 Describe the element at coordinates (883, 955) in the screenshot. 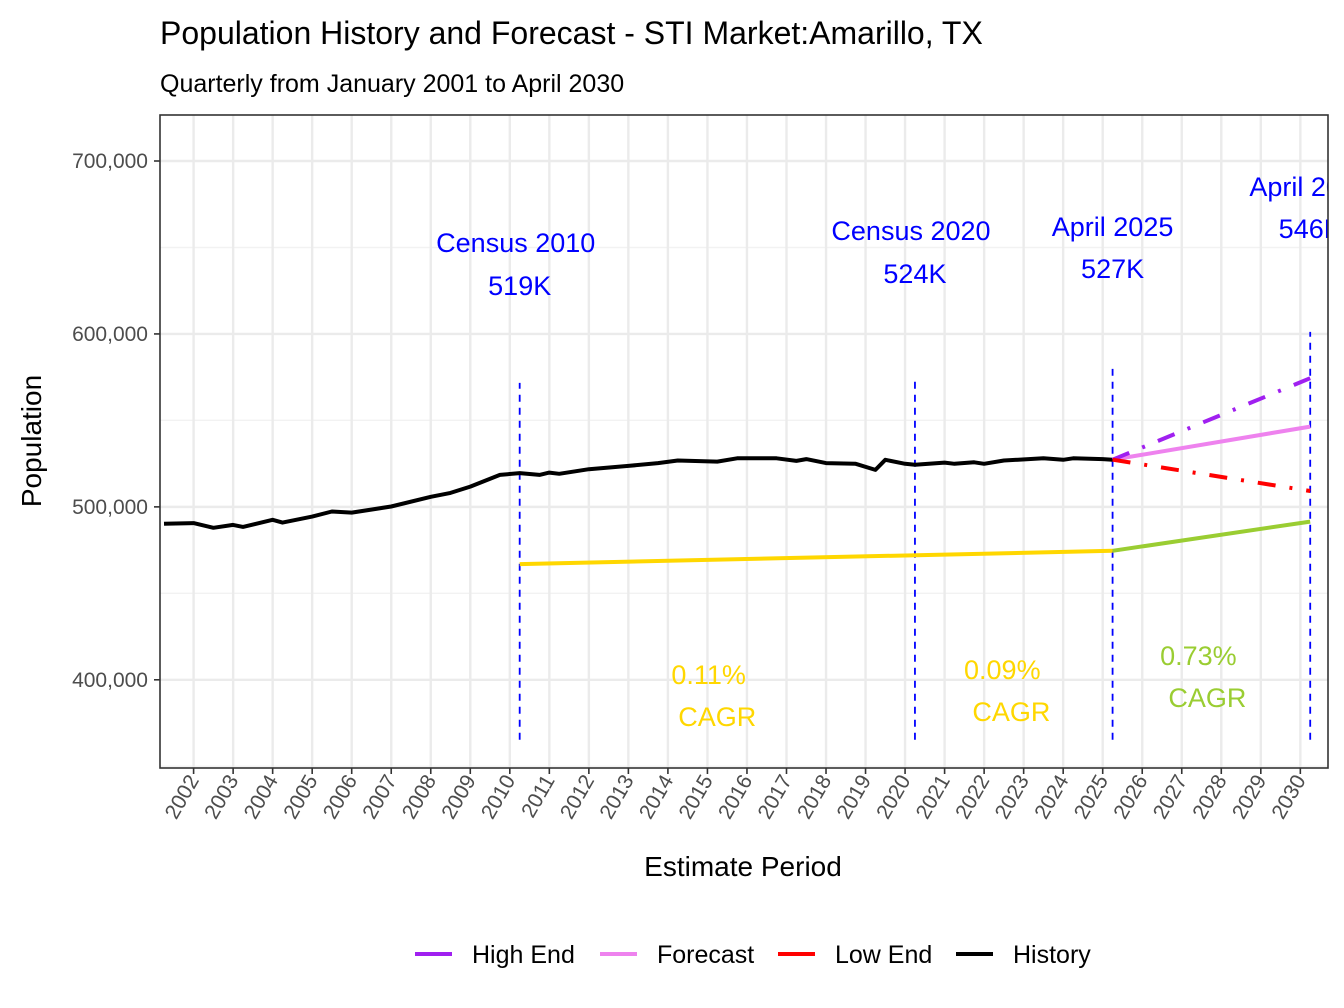

I see `legend-label: Low End` at that location.